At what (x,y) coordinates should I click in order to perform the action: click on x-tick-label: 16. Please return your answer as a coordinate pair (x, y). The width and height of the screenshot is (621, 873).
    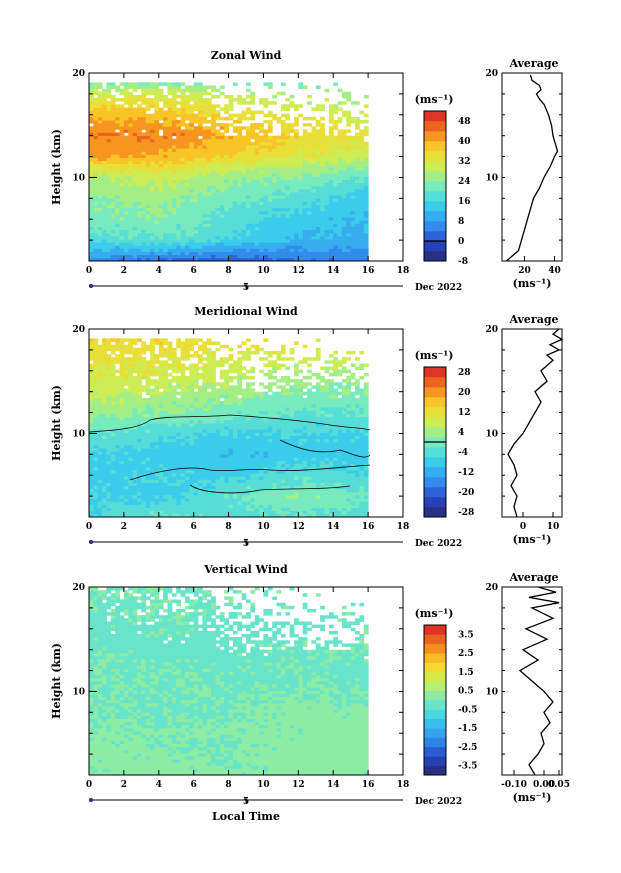
    Looking at the image, I should click on (368, 271).